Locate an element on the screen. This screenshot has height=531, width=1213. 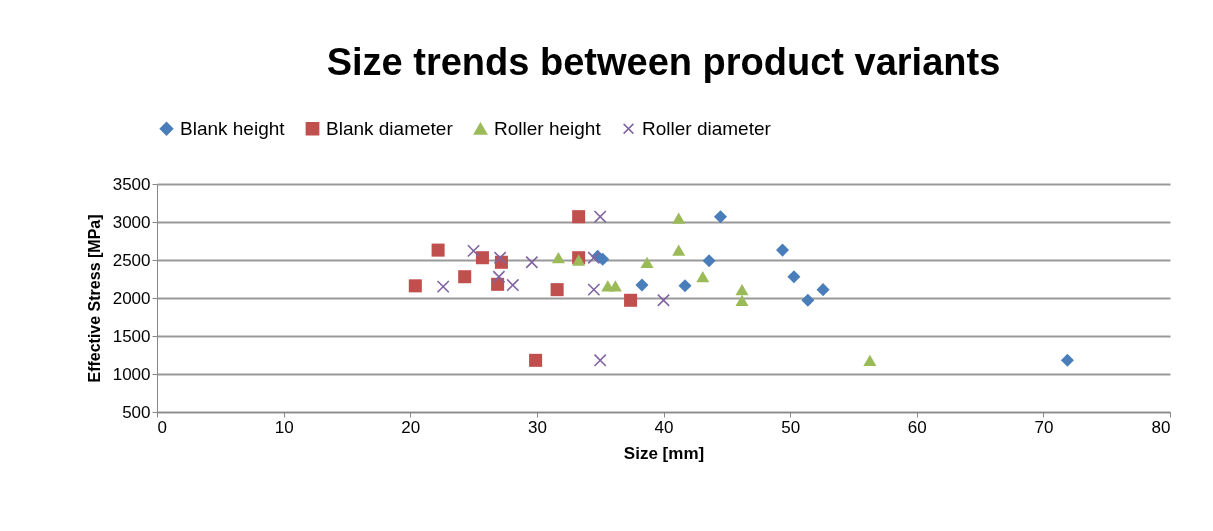
y-axis-title: Effective Stress [MPa] is located at coordinates (94, 298).